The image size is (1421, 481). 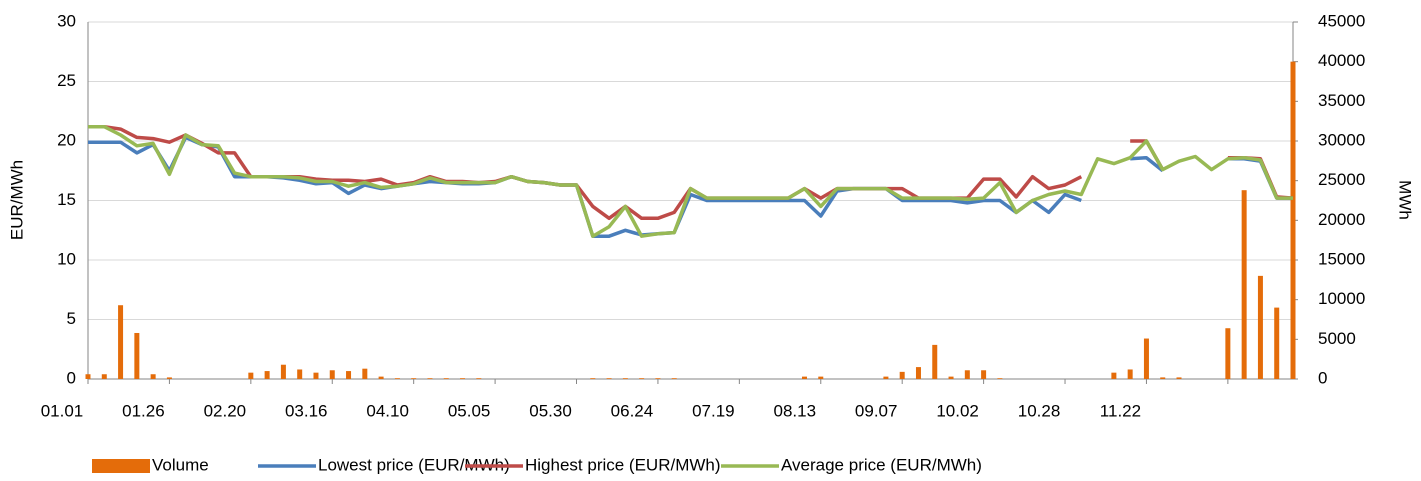 What do you see at coordinates (876, 410) in the screenshot?
I see `x-tick-label: 09.07` at bounding box center [876, 410].